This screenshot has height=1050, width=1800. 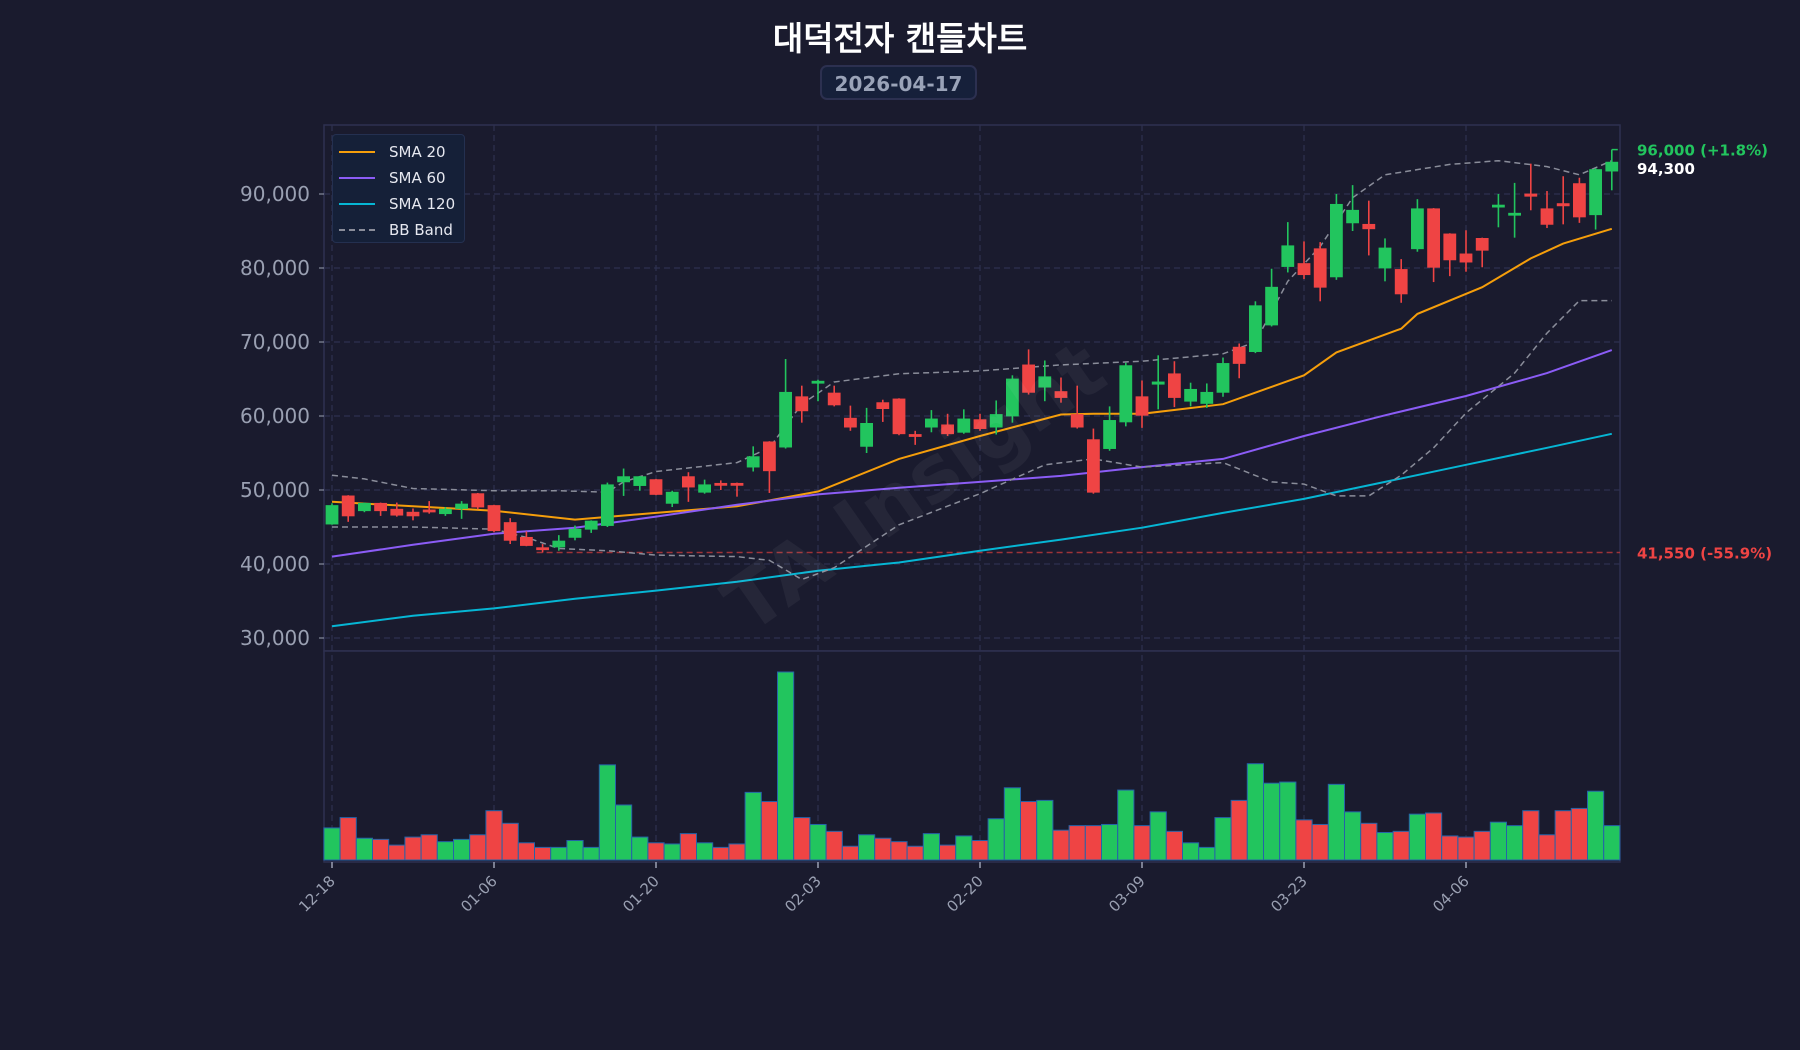 I want to click on legend-item-sma60: SMA 60, so click(x=398, y=178).